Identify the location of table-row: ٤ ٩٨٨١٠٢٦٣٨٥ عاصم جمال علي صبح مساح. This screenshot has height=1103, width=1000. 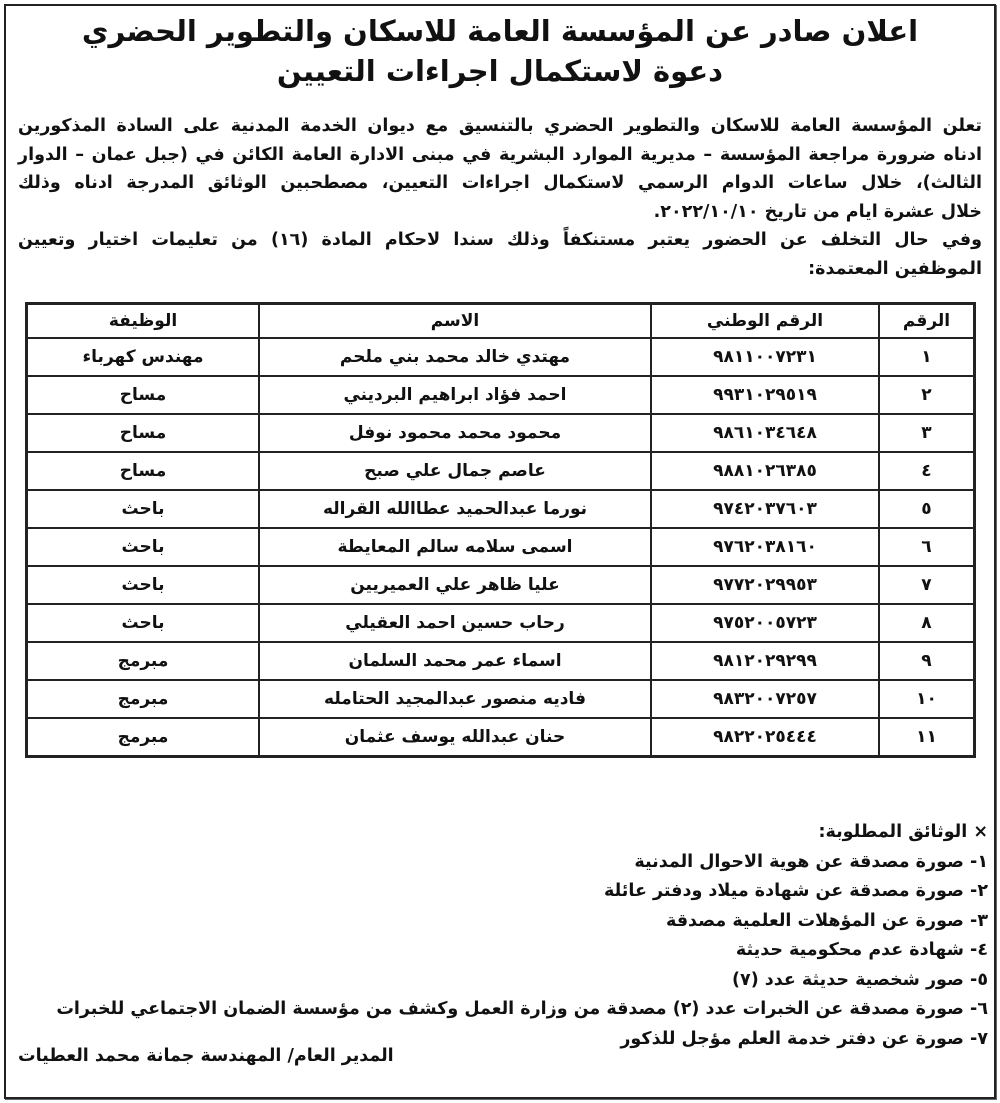
(500, 471).